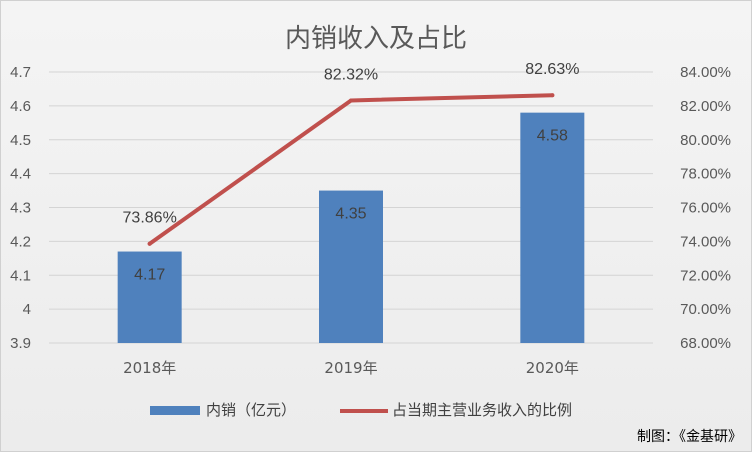 The height and width of the screenshot is (452, 752). Describe the element at coordinates (20, 275) in the screenshot. I see `left-tick-label: 4.1` at that location.